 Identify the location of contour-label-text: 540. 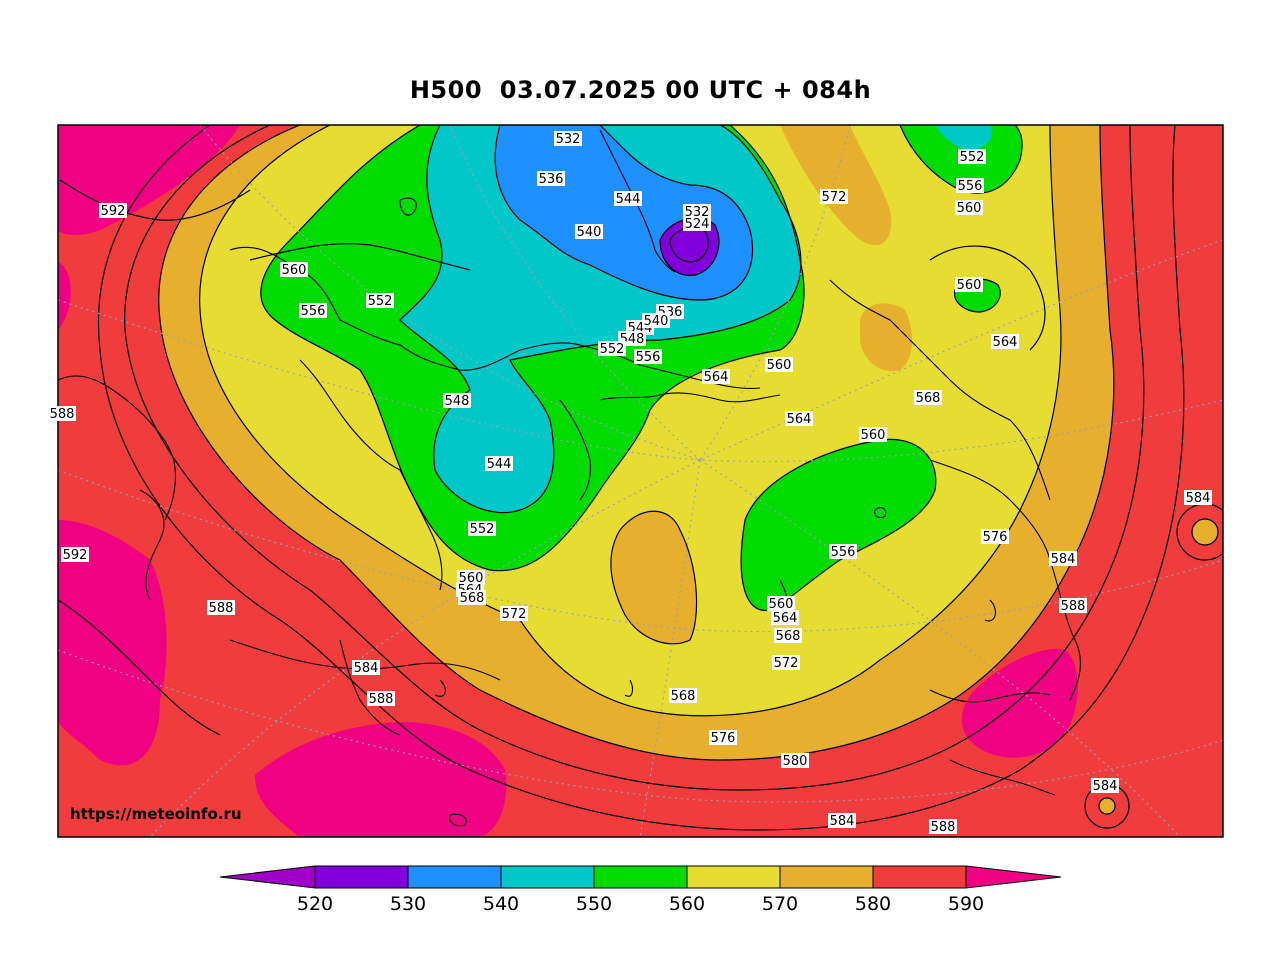
(589, 232).